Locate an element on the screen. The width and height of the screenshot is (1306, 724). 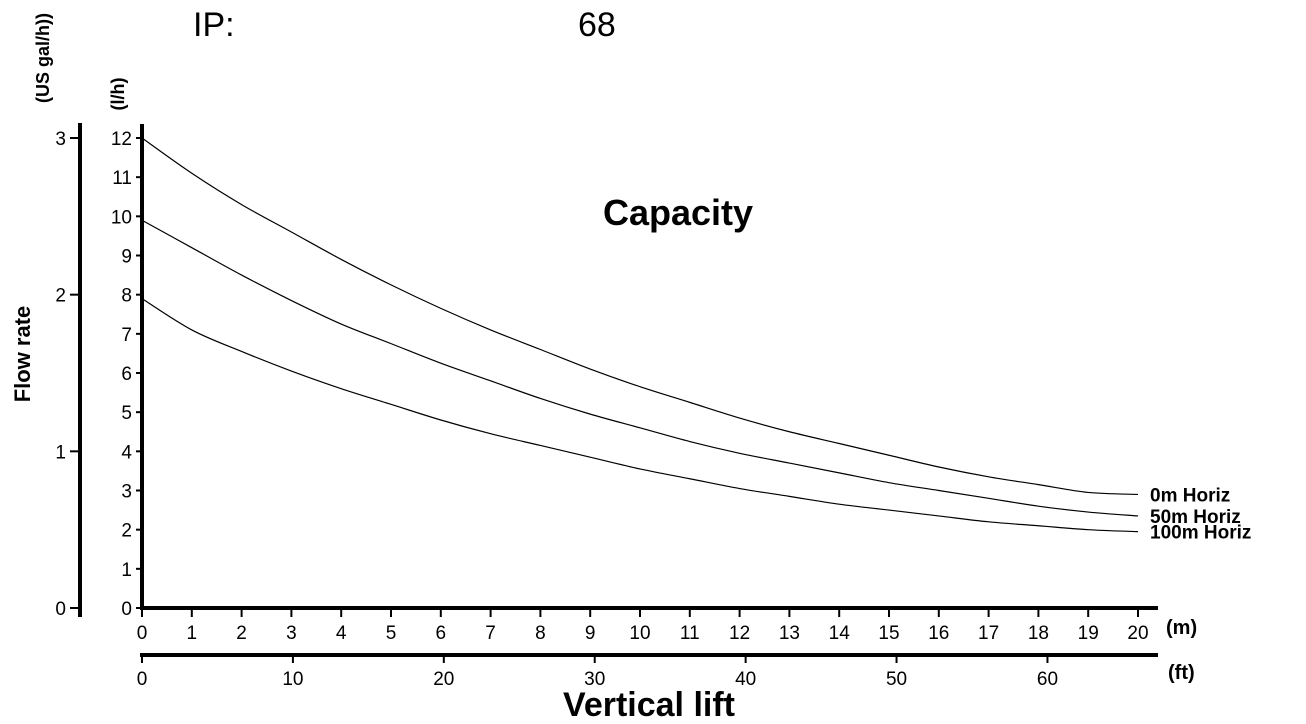
x-tick-label: 1 is located at coordinates (192, 633).